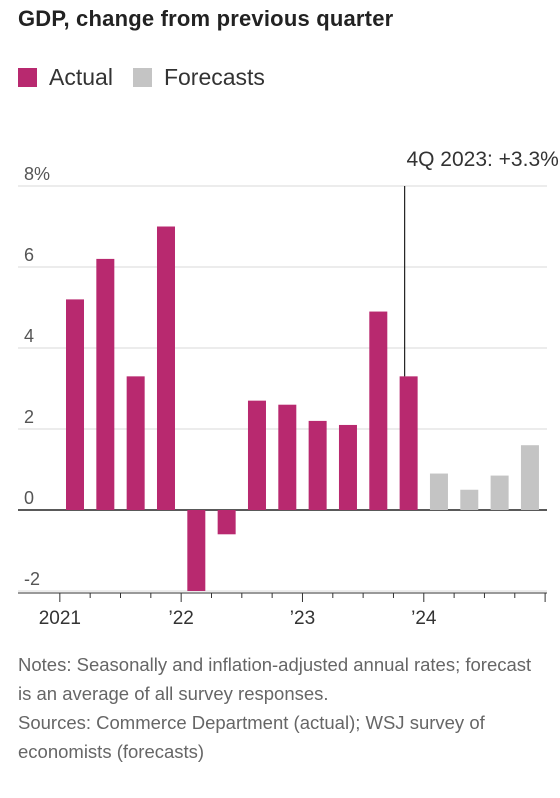 This screenshot has width=560, height=798. Describe the element at coordinates (60, 618) in the screenshot. I see `x-tick-label: 2021` at that location.